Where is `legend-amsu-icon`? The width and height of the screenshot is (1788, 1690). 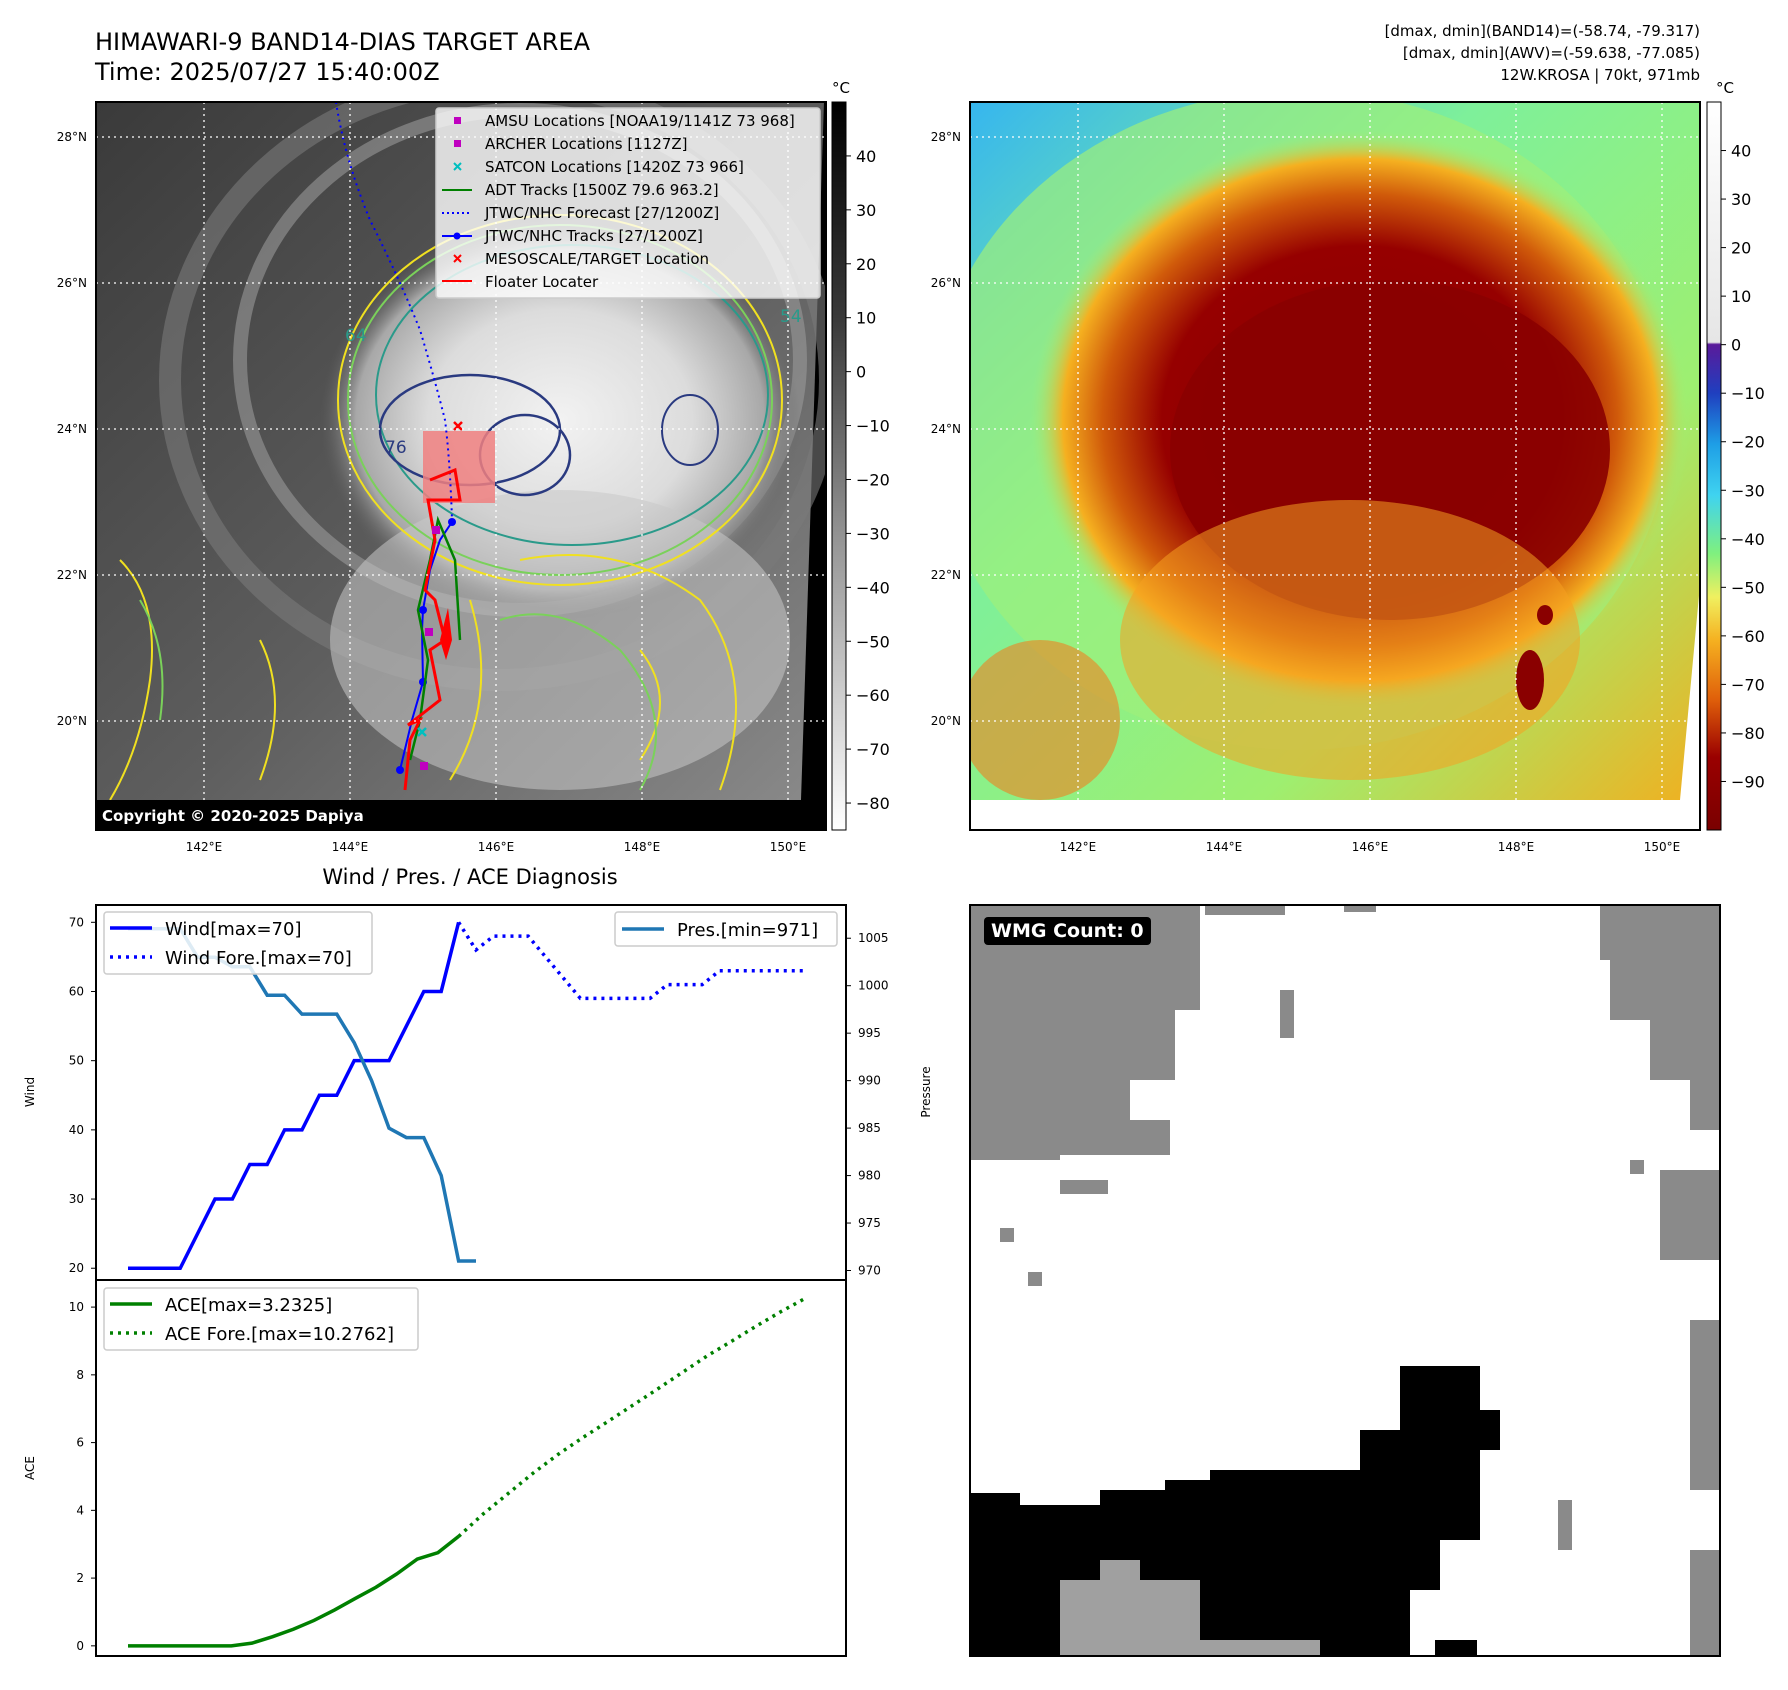 legend-amsu-icon is located at coordinates (457, 120).